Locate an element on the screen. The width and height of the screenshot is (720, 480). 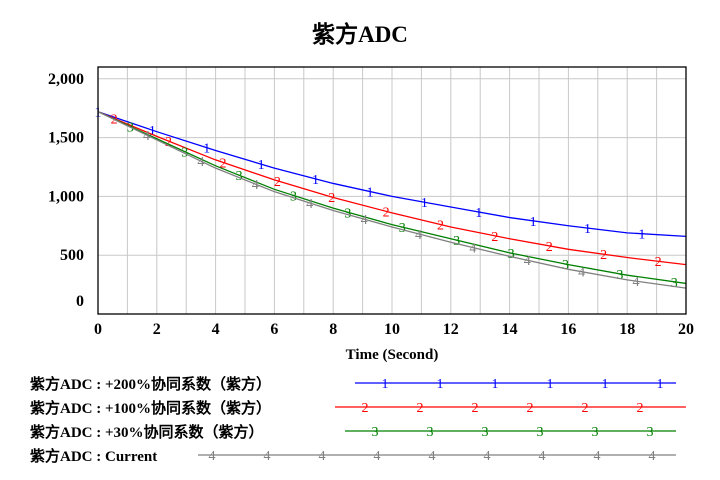
x-tick-label: 10 is located at coordinates (392, 329).